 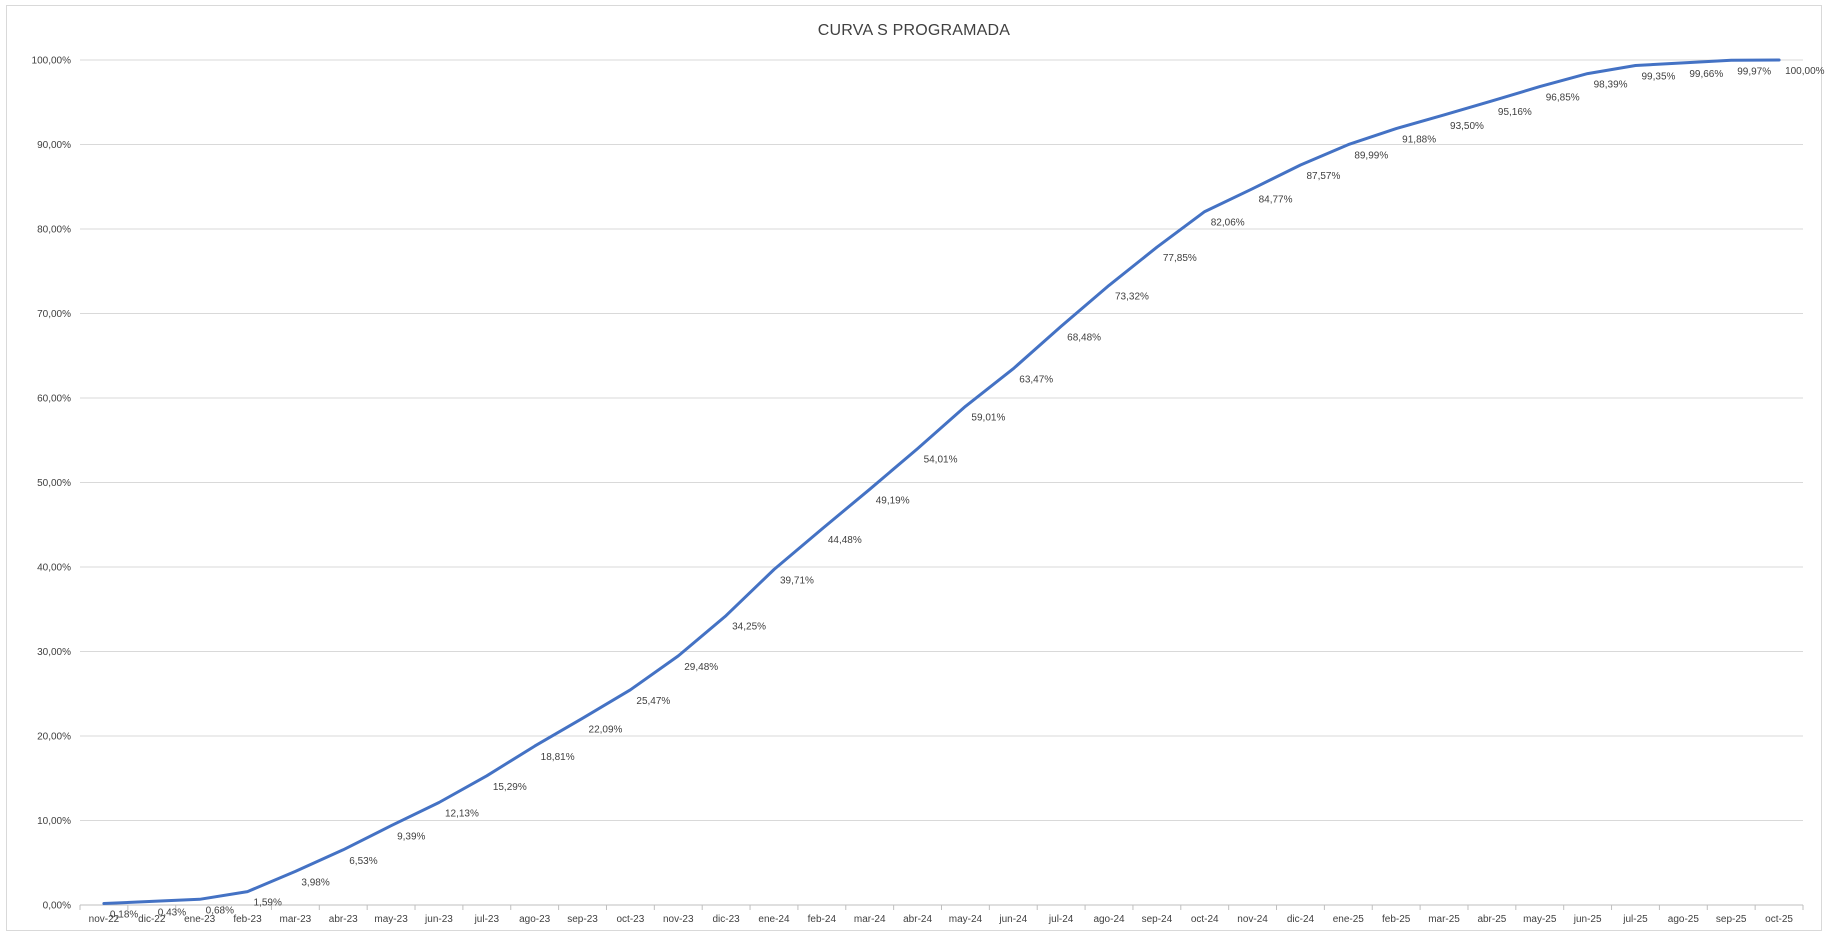 I want to click on x-tick-label: oct-24, so click(x=1205, y=919).